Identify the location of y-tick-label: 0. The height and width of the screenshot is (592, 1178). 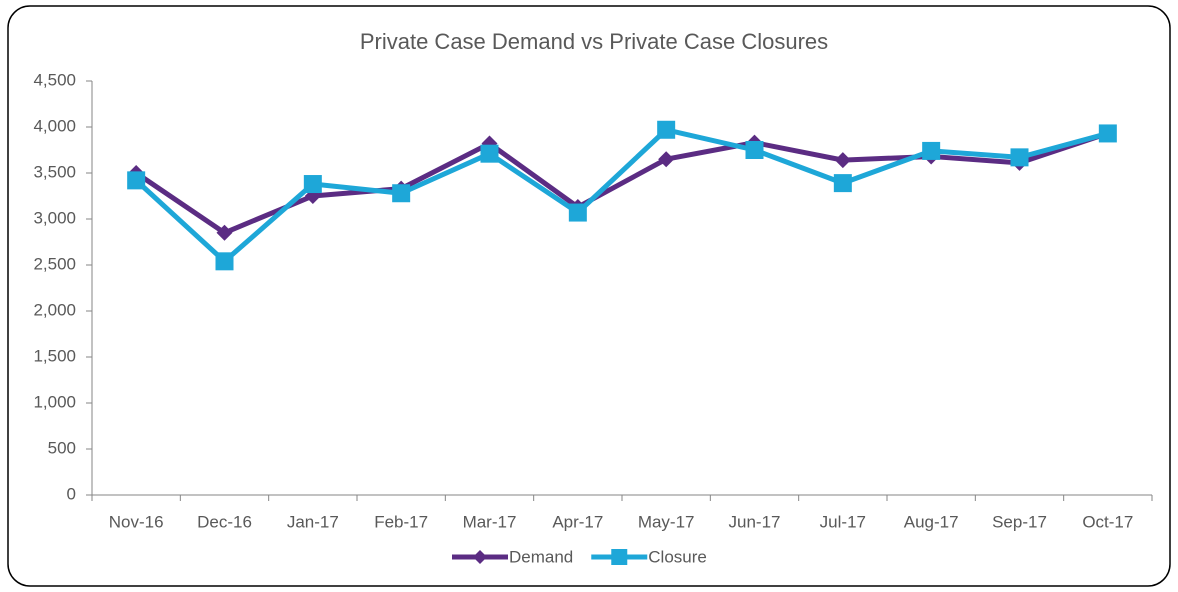
(71, 493).